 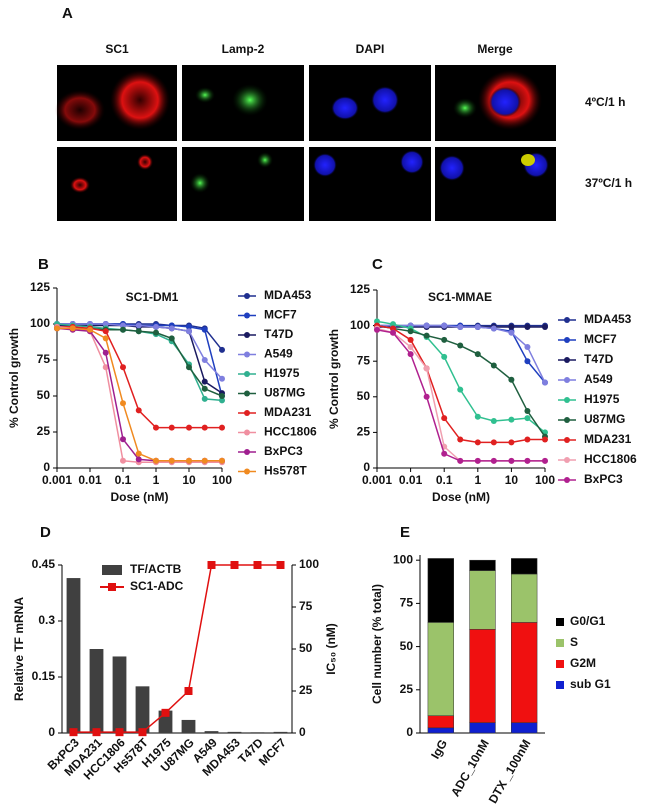 I want to click on panel-label: B, so click(x=43, y=264).